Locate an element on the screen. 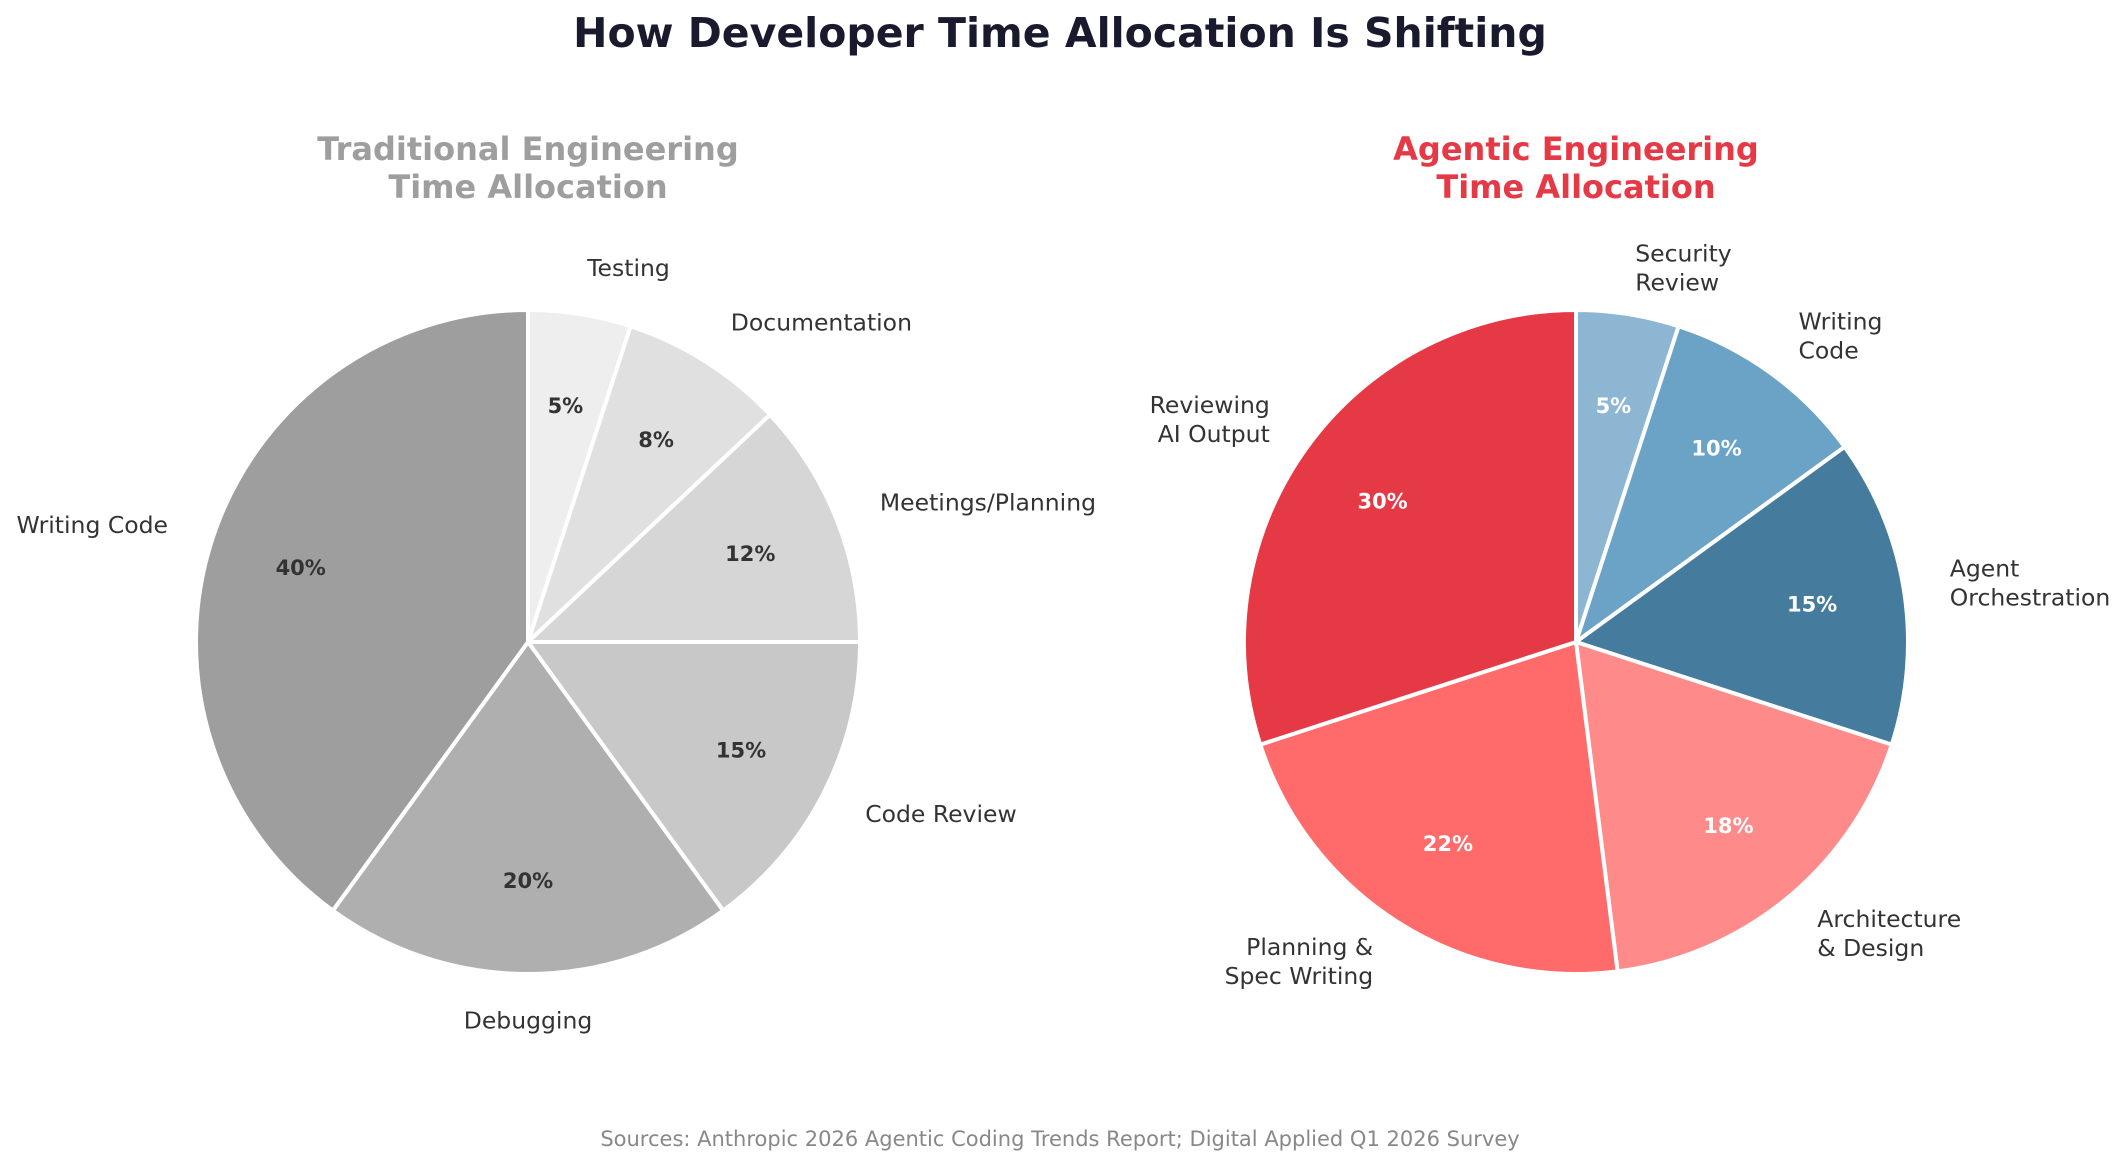 The image size is (2120, 1164). agentic-slice-writing-code-label: Writing Code is located at coordinates (1841, 335).